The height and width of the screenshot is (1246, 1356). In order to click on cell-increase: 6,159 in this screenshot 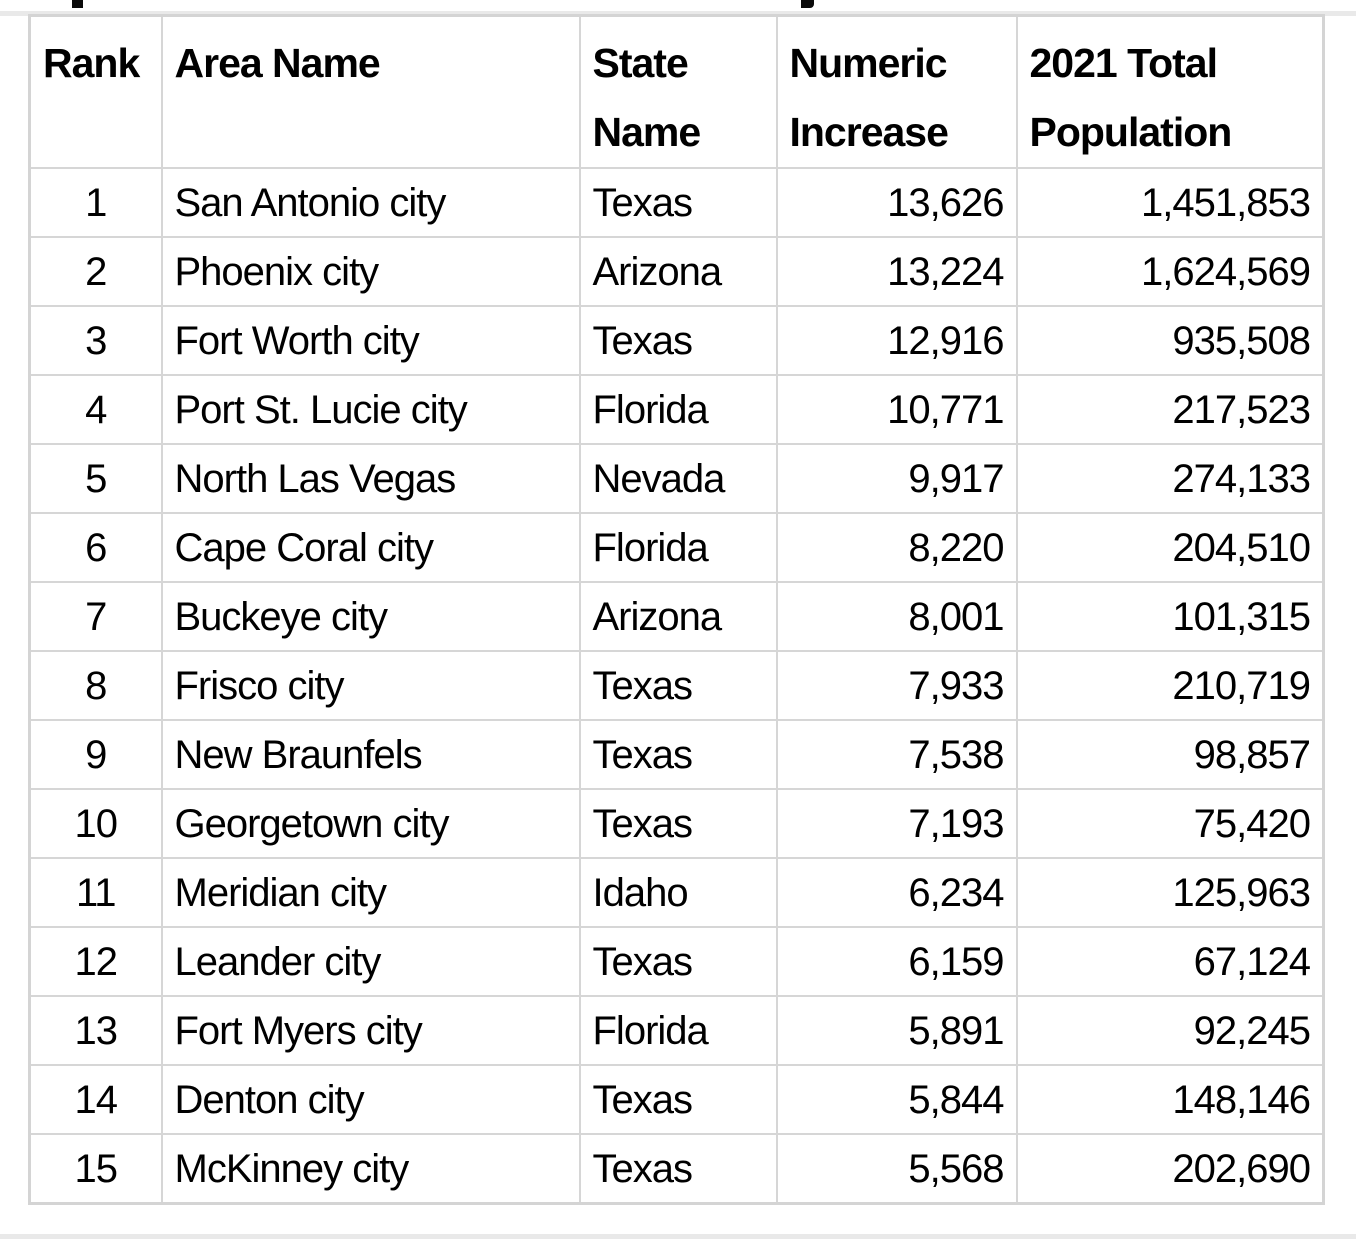, I will do `click(896, 961)`.